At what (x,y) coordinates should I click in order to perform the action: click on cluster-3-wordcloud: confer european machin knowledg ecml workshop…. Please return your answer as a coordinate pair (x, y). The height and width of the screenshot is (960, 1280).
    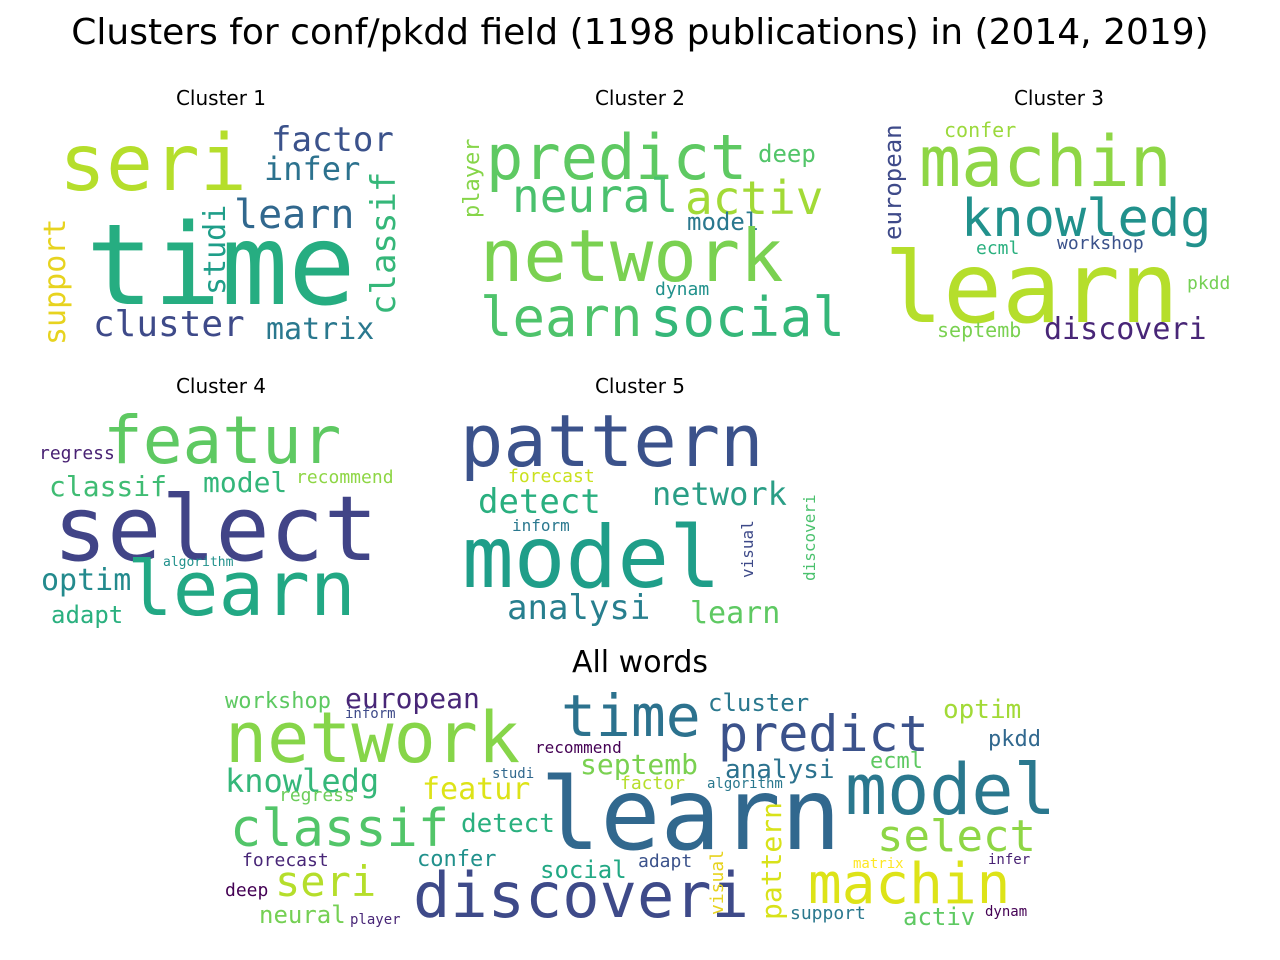
    Looking at the image, I should click on (1059, 235).